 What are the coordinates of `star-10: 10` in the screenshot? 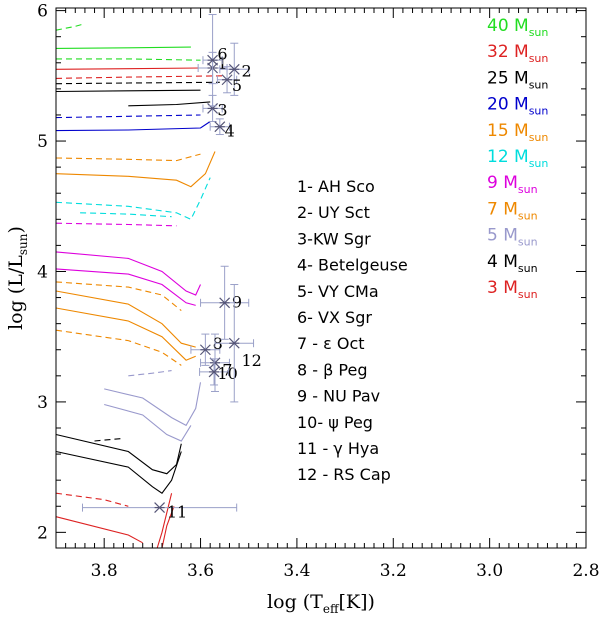 It's located at (218, 372).